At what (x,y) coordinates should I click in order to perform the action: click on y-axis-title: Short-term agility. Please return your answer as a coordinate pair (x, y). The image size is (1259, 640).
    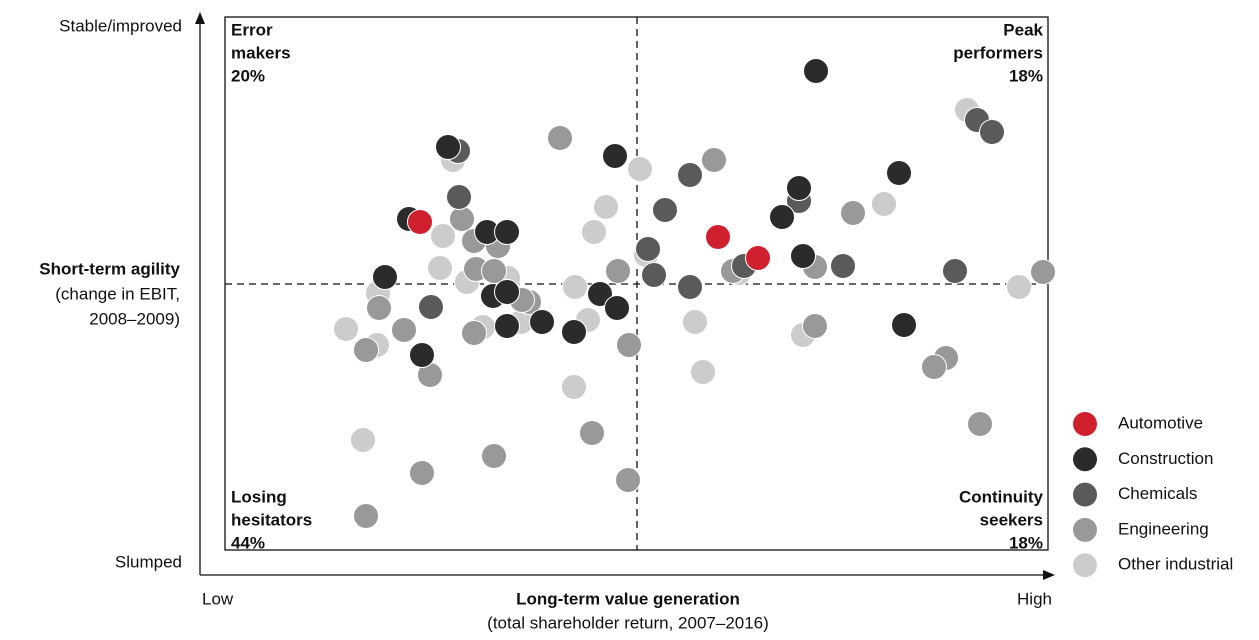
    Looking at the image, I should click on (109, 268).